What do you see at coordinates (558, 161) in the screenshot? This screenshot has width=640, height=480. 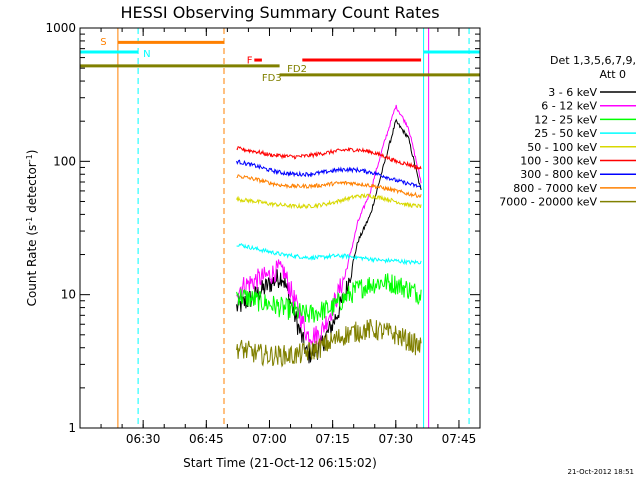 I see `legend-label-5: 100 - 300 keV` at bounding box center [558, 161].